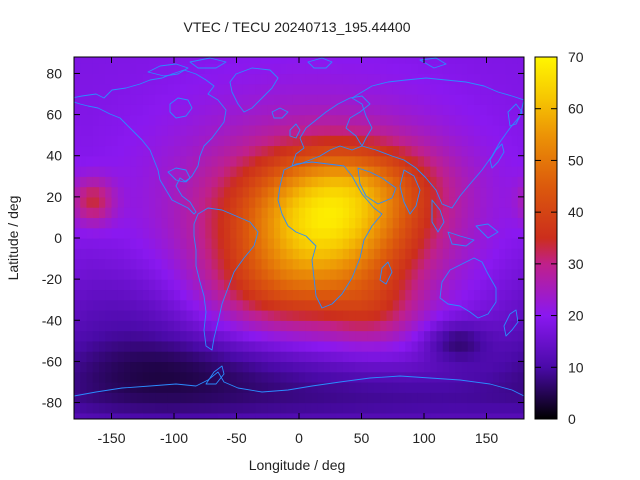 This screenshot has height=480, width=640. What do you see at coordinates (424, 438) in the screenshot?
I see `x-tick-label: 100` at bounding box center [424, 438].